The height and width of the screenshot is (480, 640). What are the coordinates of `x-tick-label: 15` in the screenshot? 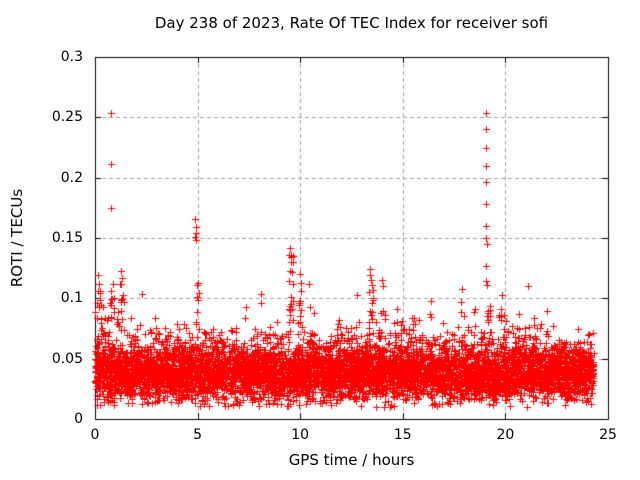 It's located at (402, 435).